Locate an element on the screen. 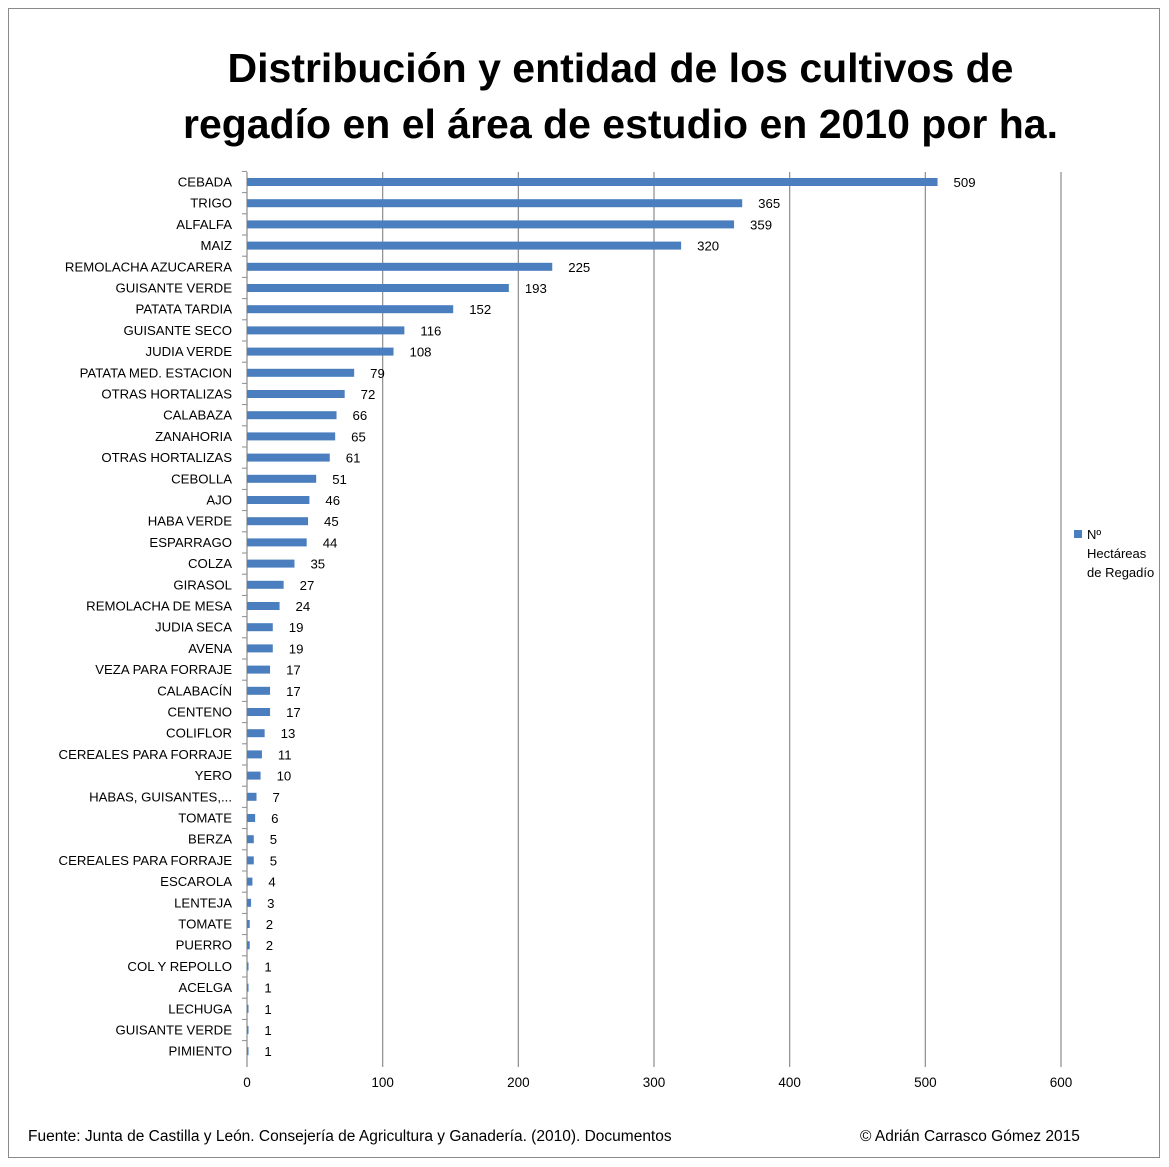  data-label: 365 is located at coordinates (769, 203).